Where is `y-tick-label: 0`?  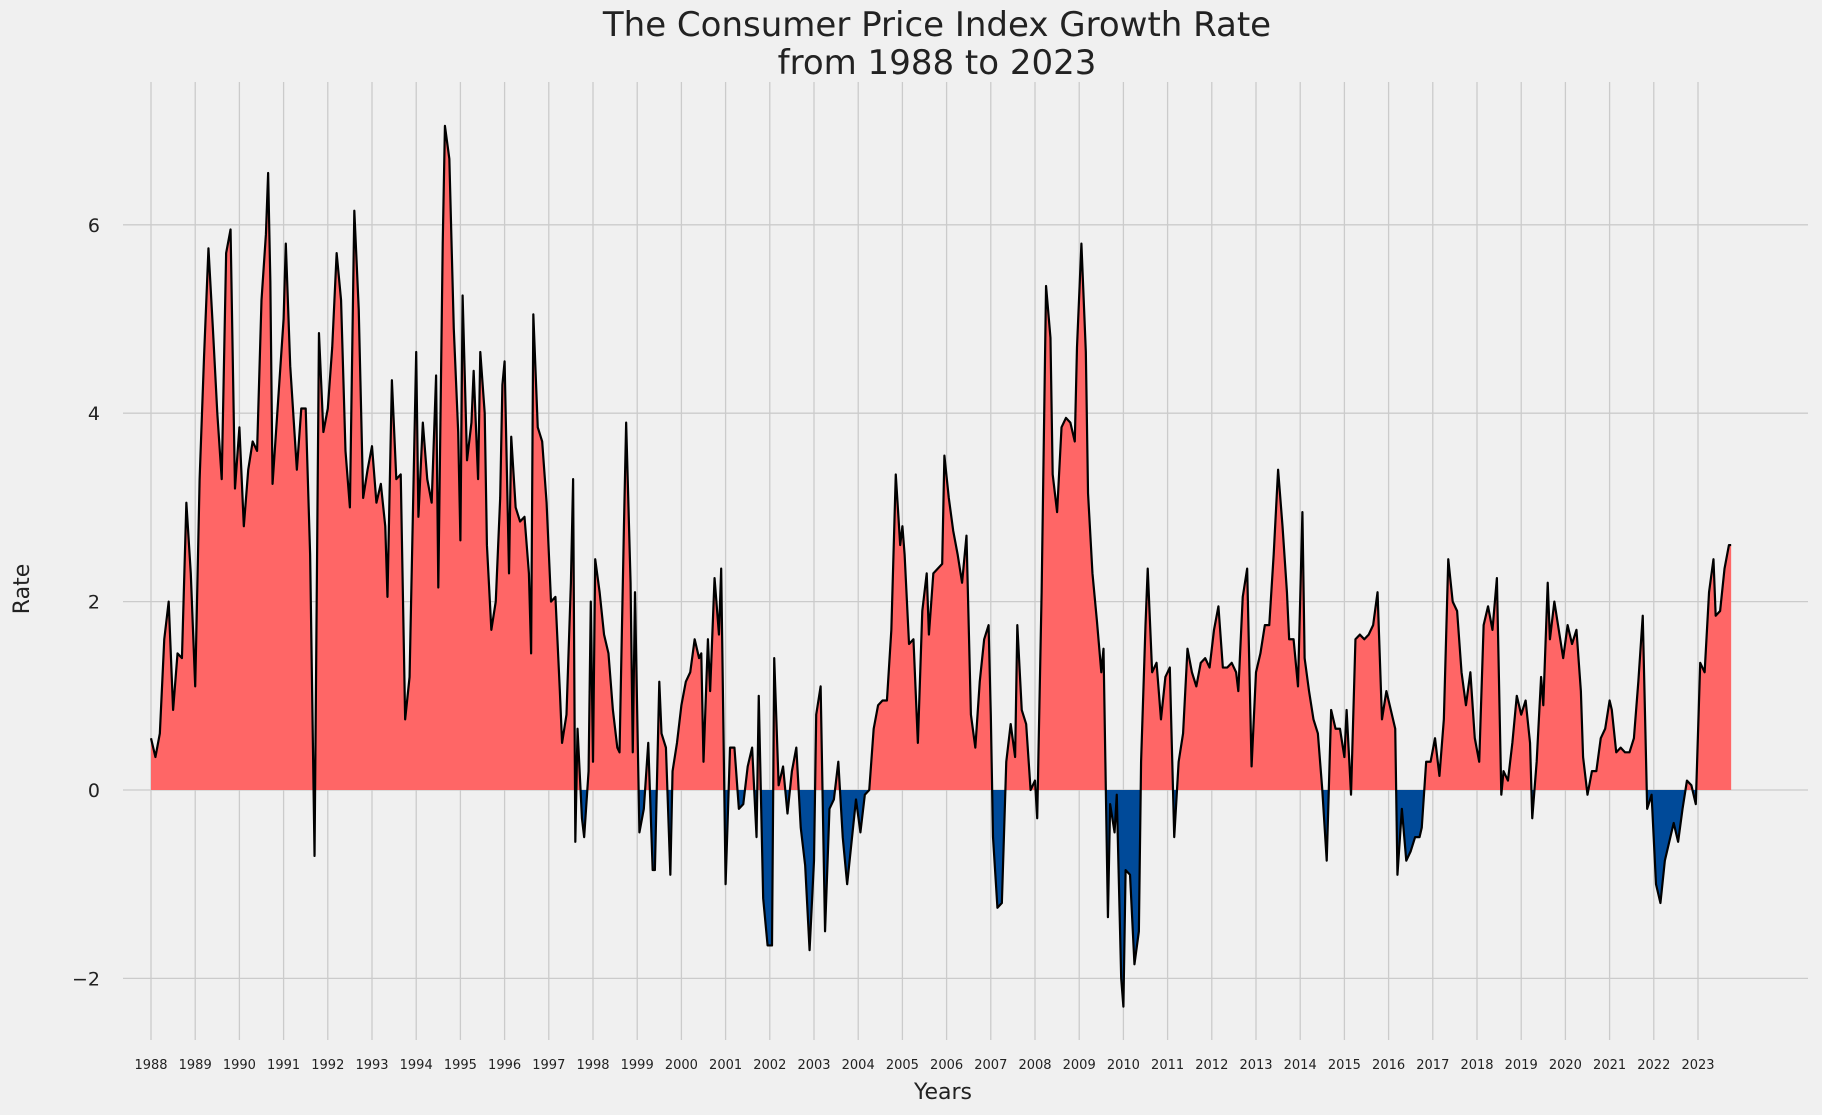 y-tick-label: 0 is located at coordinates (94, 791).